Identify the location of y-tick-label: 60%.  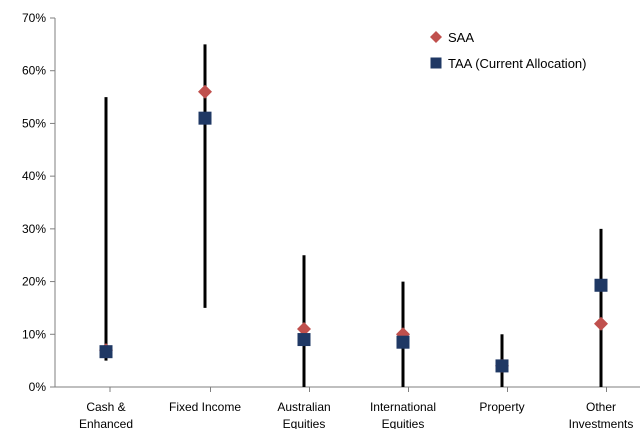
(34, 71).